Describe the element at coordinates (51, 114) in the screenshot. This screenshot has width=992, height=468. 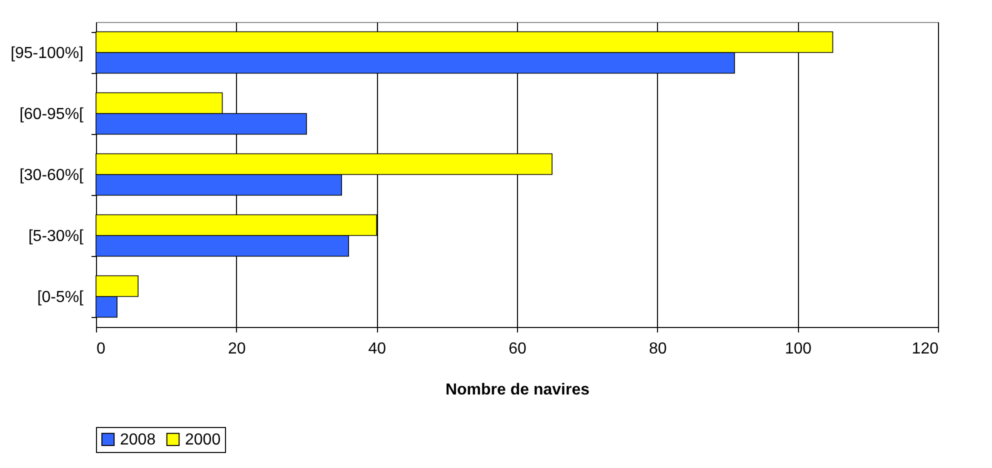
I see `y-tick-label: [60-95%[` at that location.